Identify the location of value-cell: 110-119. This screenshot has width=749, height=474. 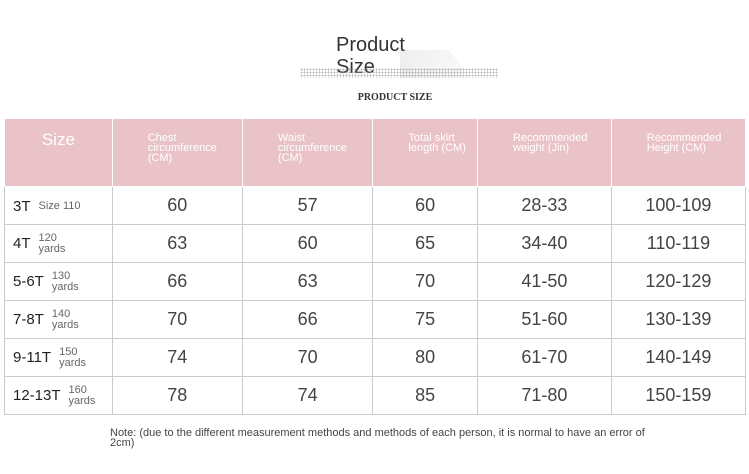
(678, 243).